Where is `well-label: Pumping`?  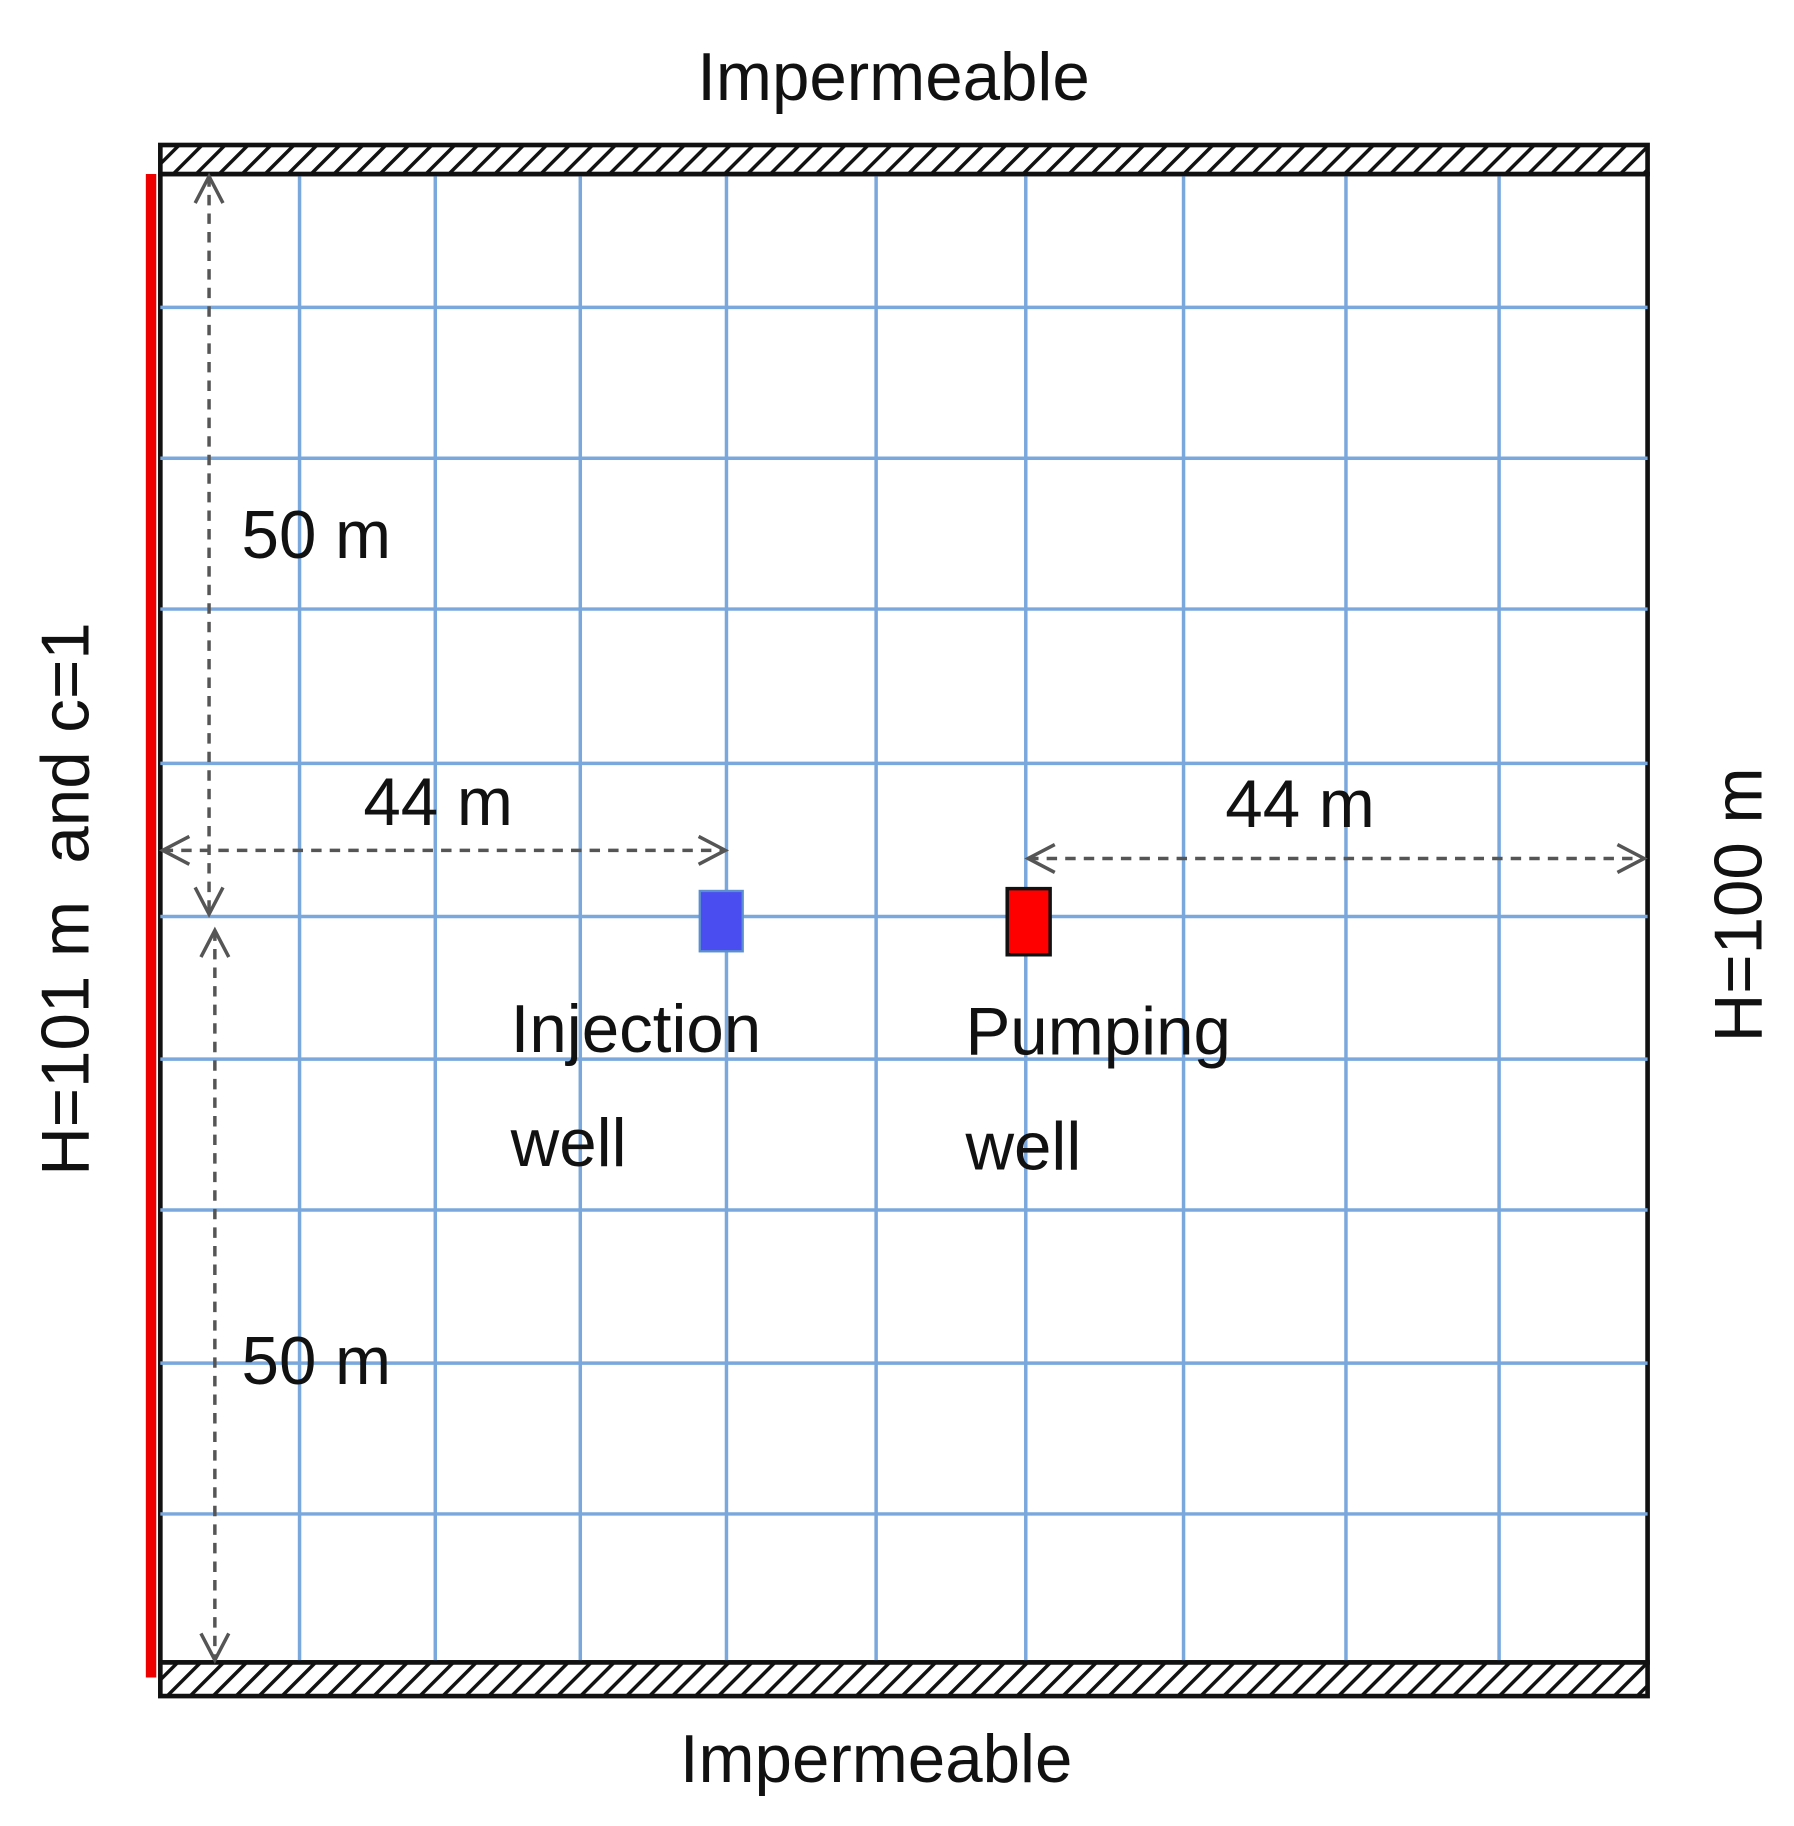
well-label: Pumping is located at coordinates (1097, 1032).